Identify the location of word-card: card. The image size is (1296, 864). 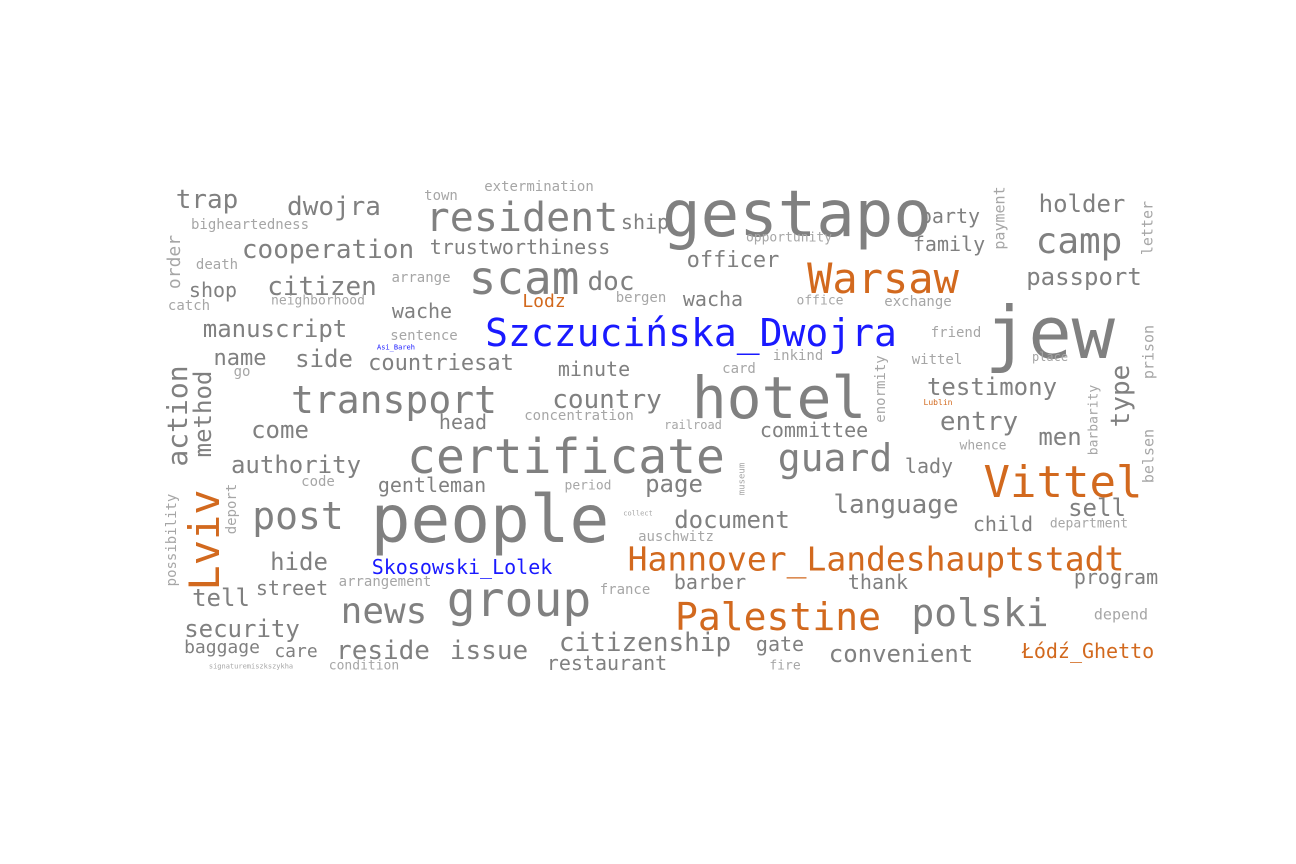
(739, 369).